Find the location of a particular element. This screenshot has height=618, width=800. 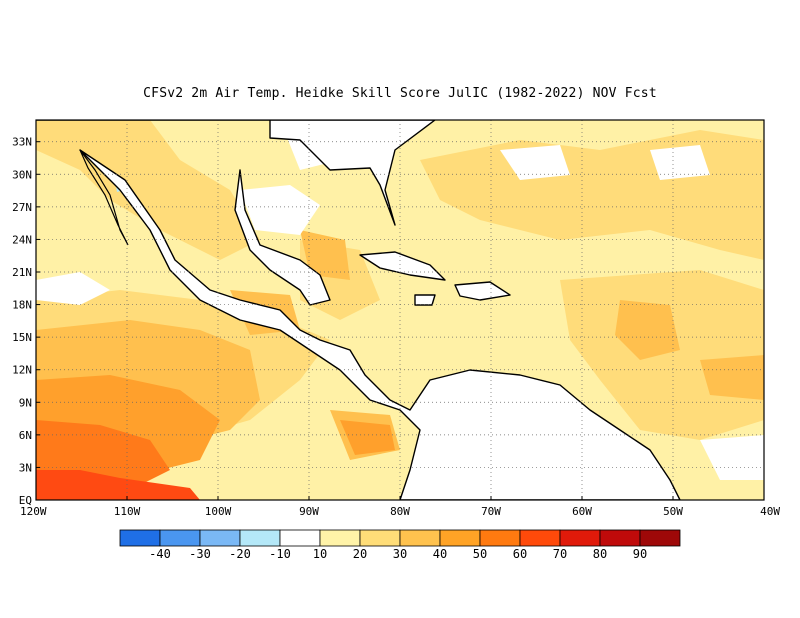

lat-tick-label: 18N is located at coordinates (22, 305).